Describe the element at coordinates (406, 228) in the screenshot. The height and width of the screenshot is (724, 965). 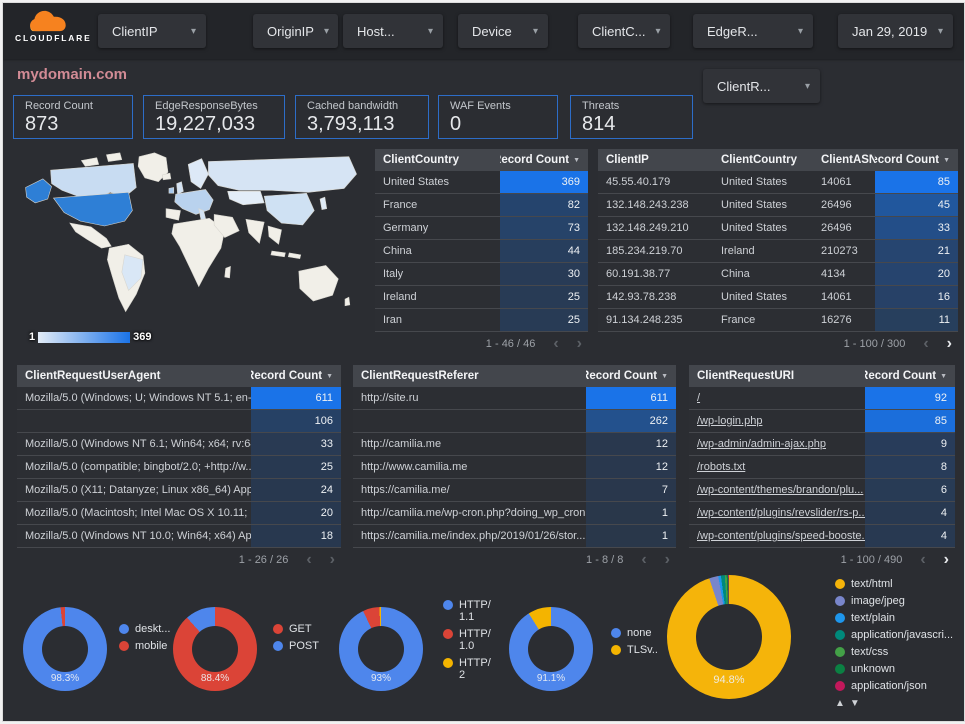
I see `dimension-cell: Germany` at that location.